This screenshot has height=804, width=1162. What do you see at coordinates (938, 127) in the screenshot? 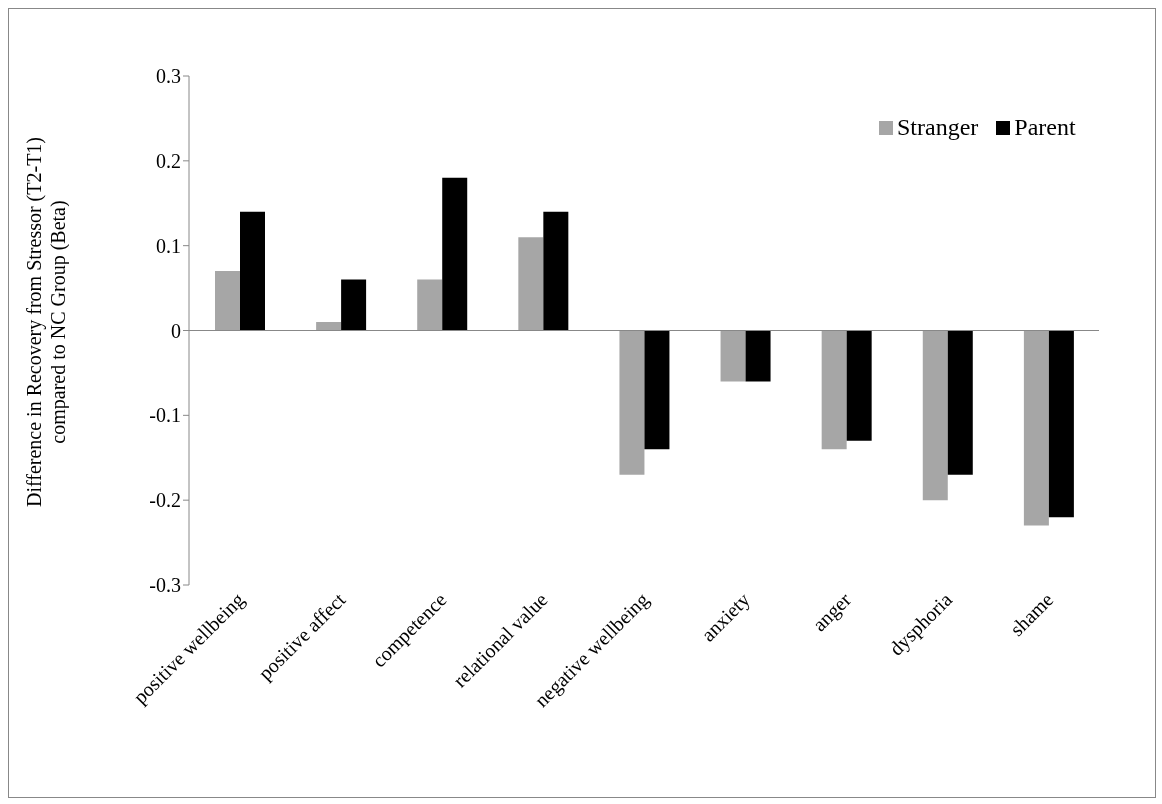
I see `legend-label: Stranger` at bounding box center [938, 127].